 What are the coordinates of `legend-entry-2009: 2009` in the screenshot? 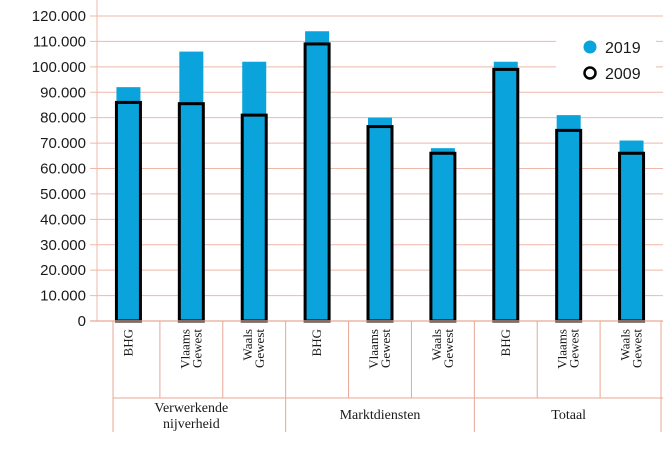 It's located at (612, 74).